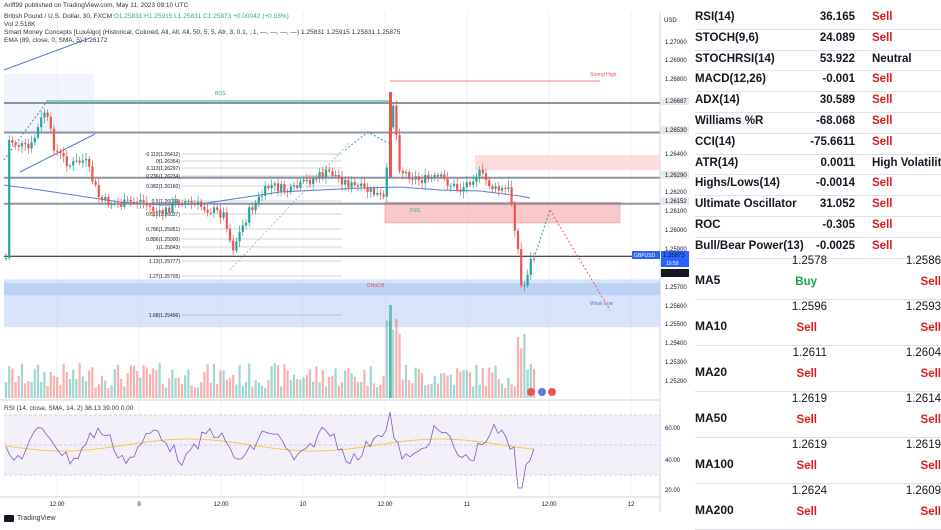 Image resolution: width=941 pixels, height=530 pixels. Describe the element at coordinates (837, 17) in the screenshot. I see `indicator-value: 36.165` at that location.